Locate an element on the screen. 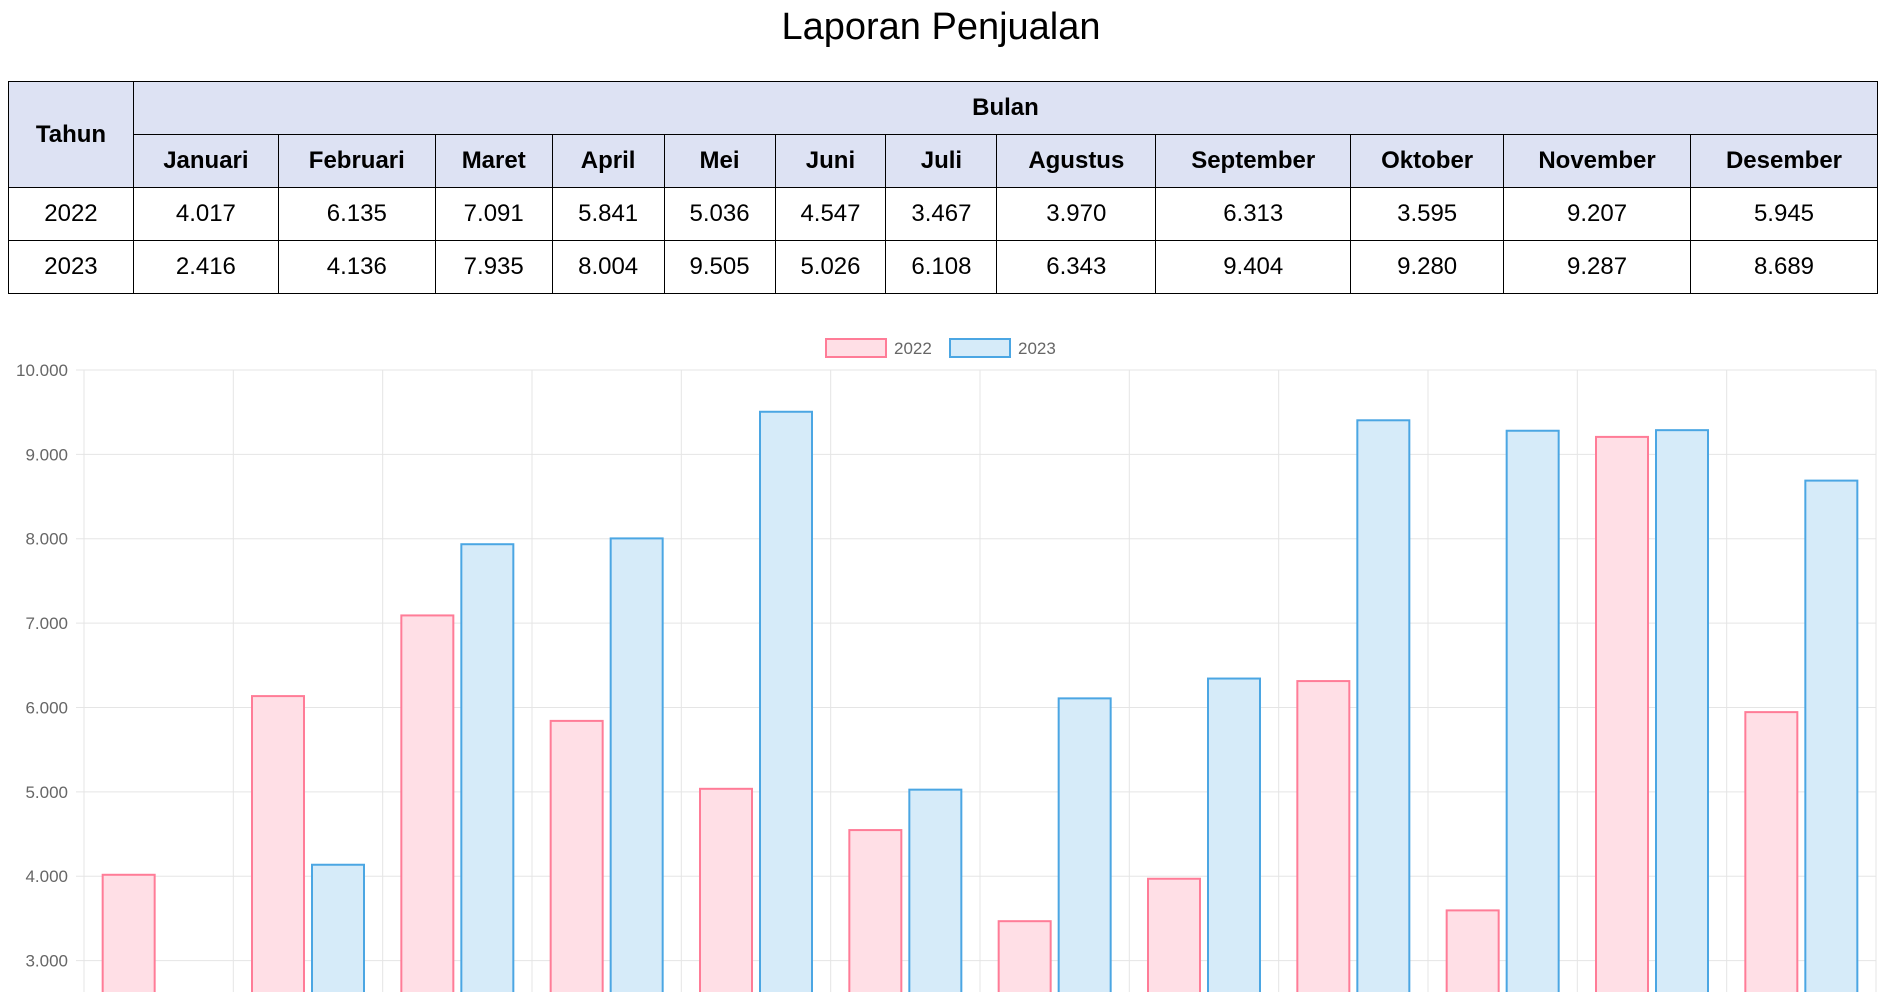 This screenshot has width=1882, height=992. month-header: Mei is located at coordinates (719, 161).